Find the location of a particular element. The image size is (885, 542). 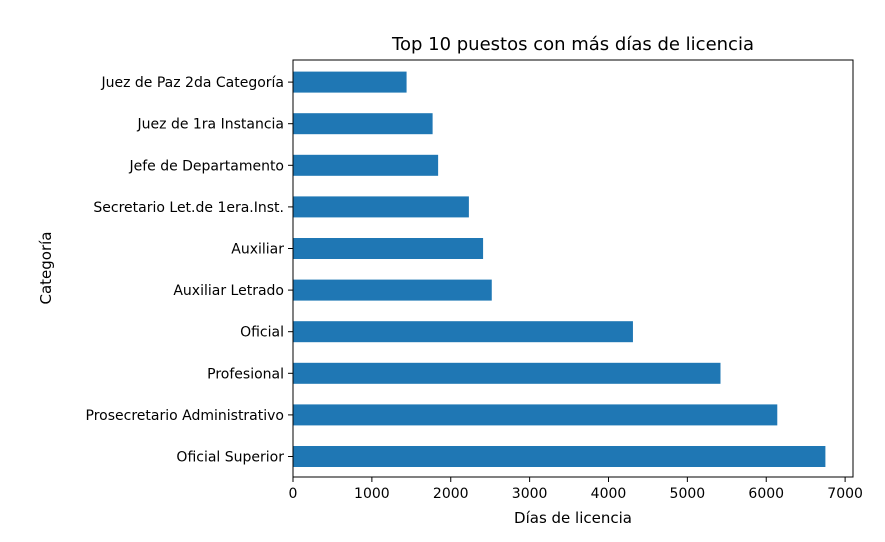

y-tick-label: Oficial Superior is located at coordinates (230, 458).